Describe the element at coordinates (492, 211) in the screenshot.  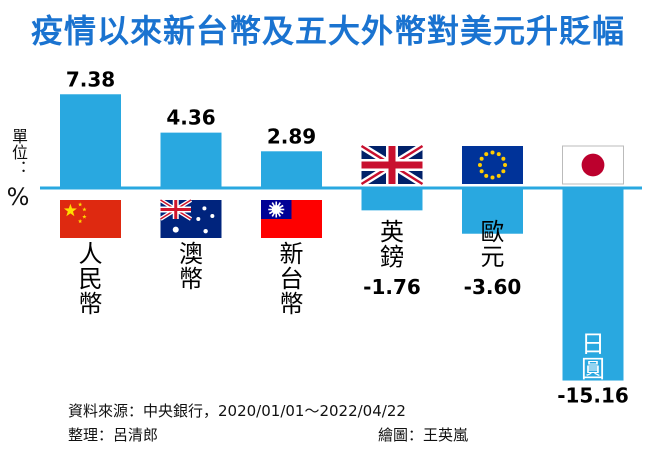
I see `bar-歐元` at that location.